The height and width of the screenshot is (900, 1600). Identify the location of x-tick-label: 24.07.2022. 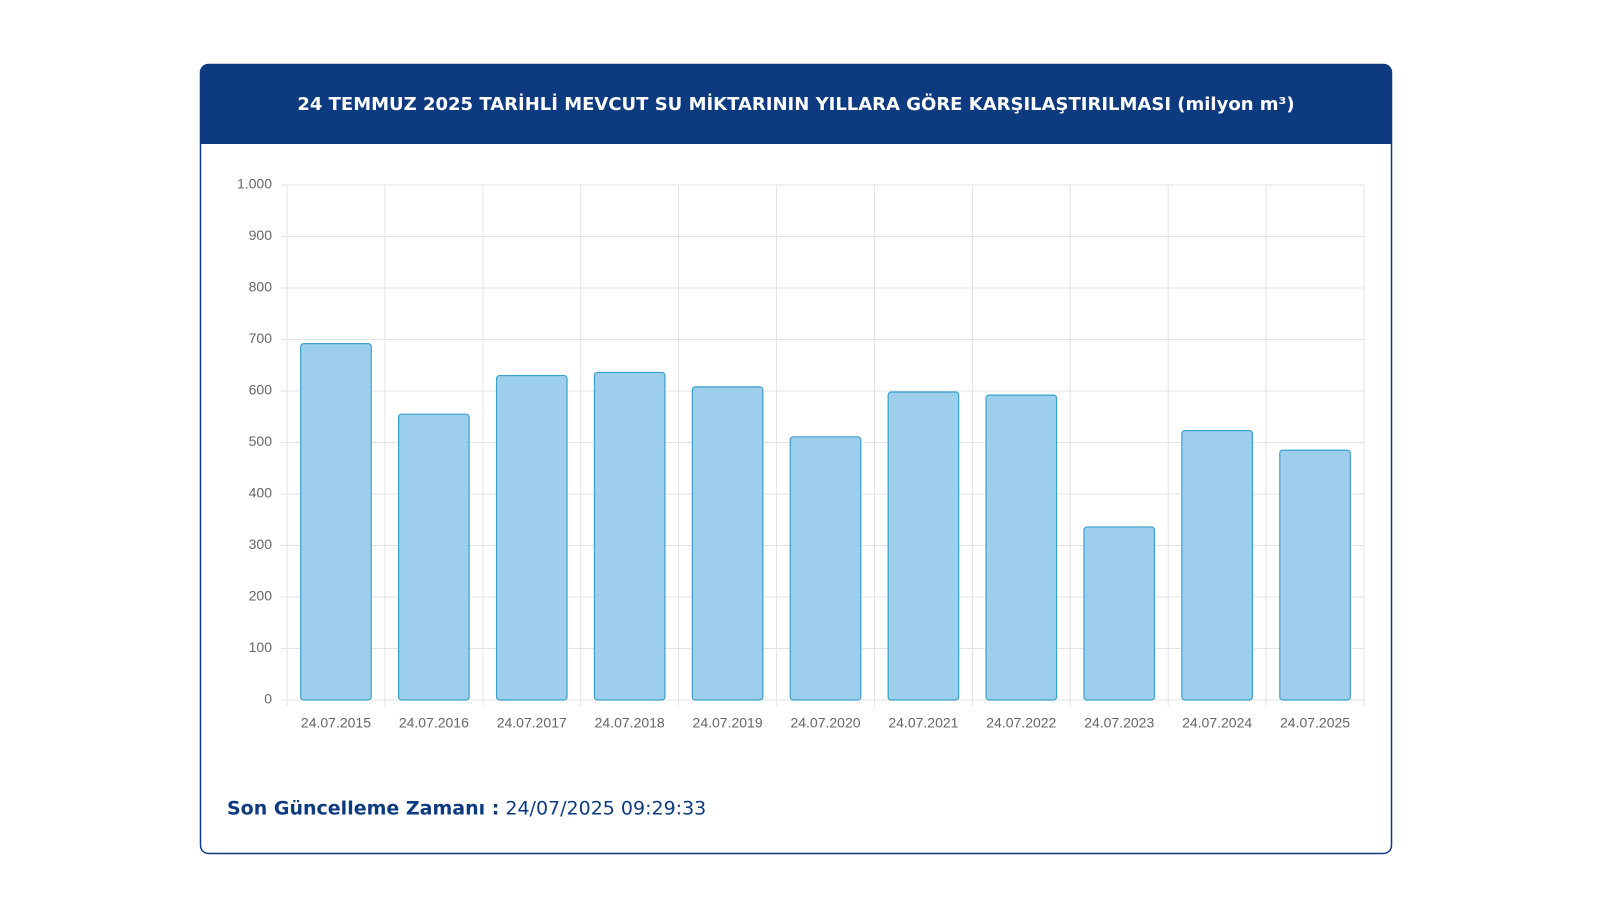
(1021, 723).